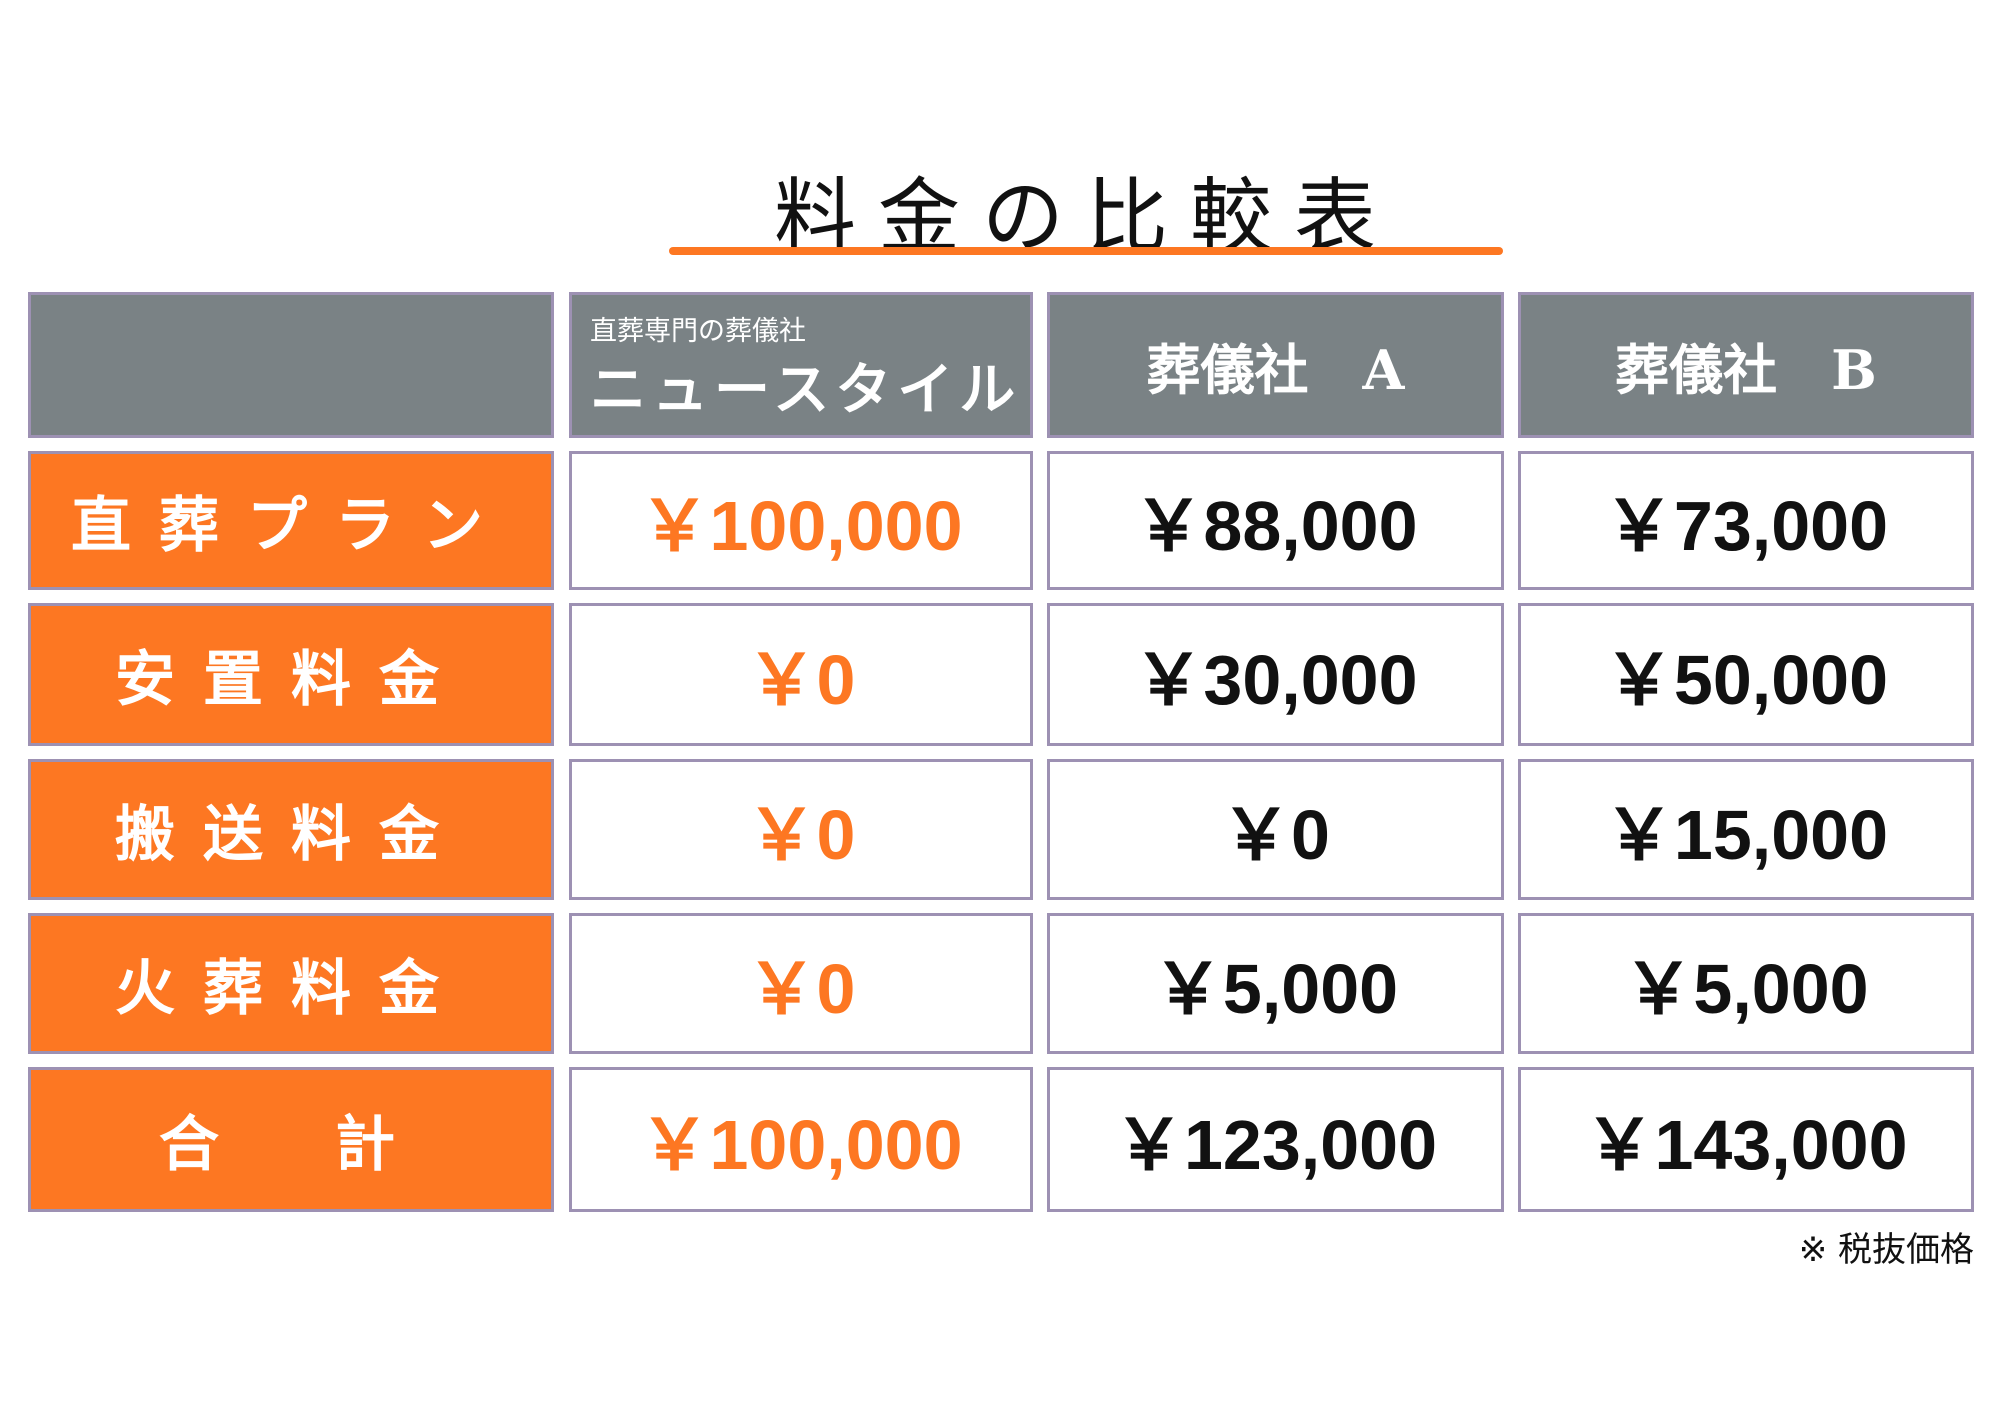  What do you see at coordinates (1746, 829) in the screenshot?
I see `price-cell: ￥15,000` at bounding box center [1746, 829].